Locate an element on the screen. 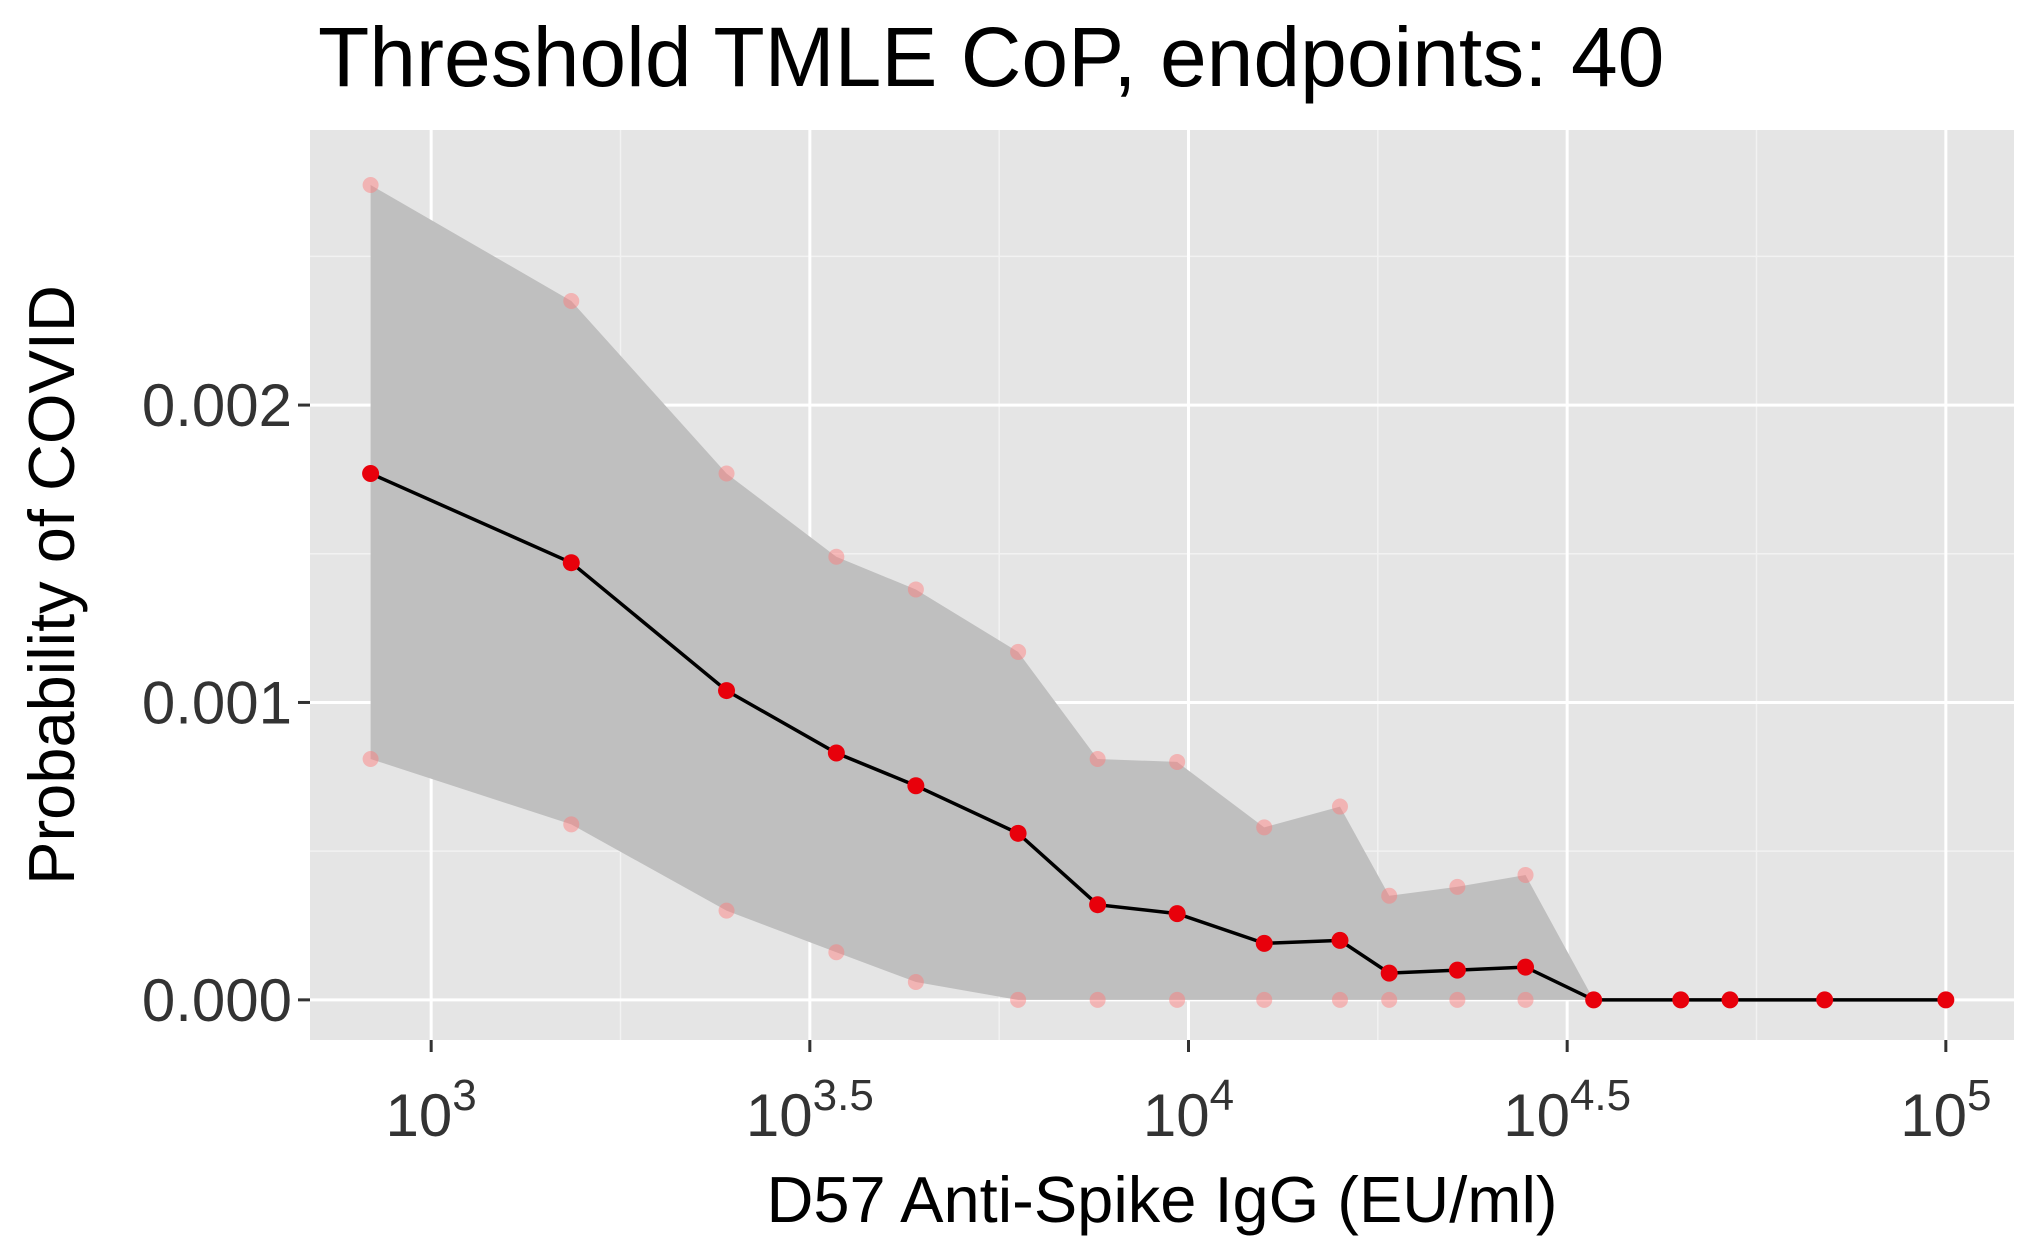 The height and width of the screenshot is (1251, 2024). x-tick-label: 104.5 is located at coordinates (1567, 1110).